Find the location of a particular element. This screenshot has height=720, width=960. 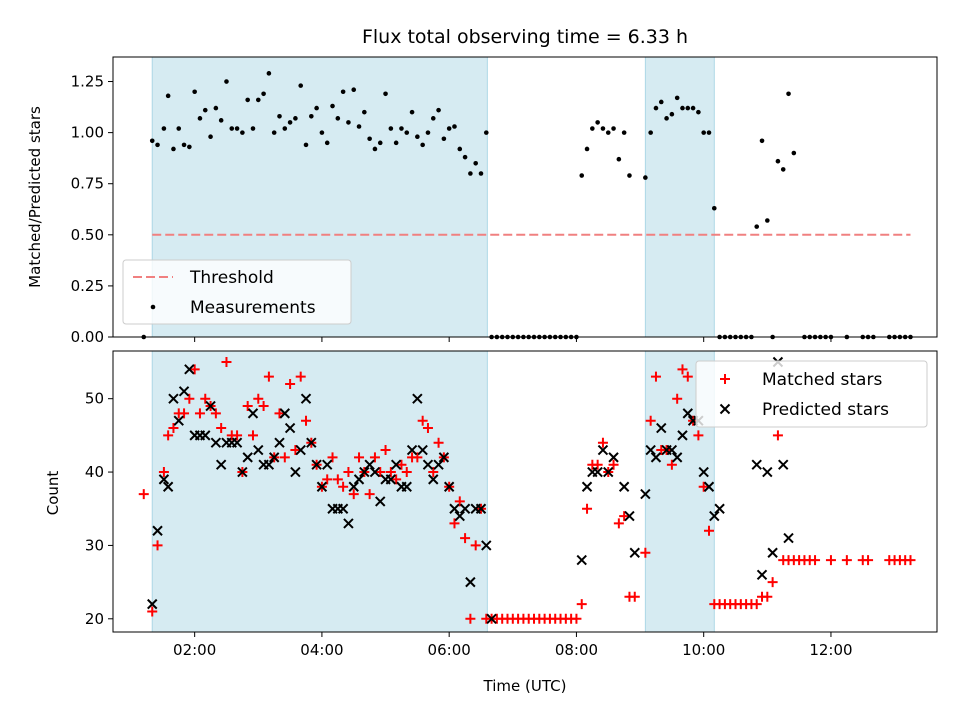

y-tick-label: 0.25 is located at coordinates (87, 286).